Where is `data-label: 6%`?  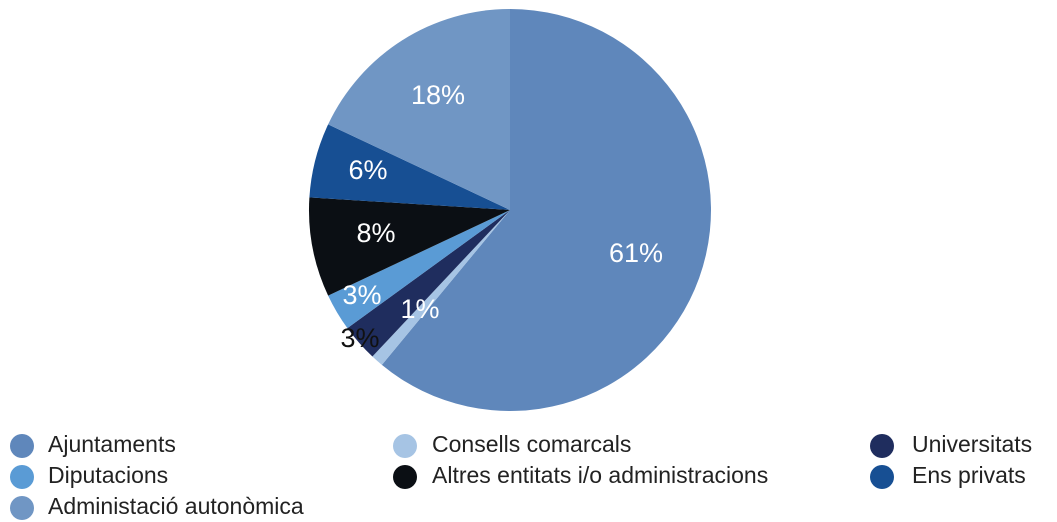 data-label: 6% is located at coordinates (367, 170).